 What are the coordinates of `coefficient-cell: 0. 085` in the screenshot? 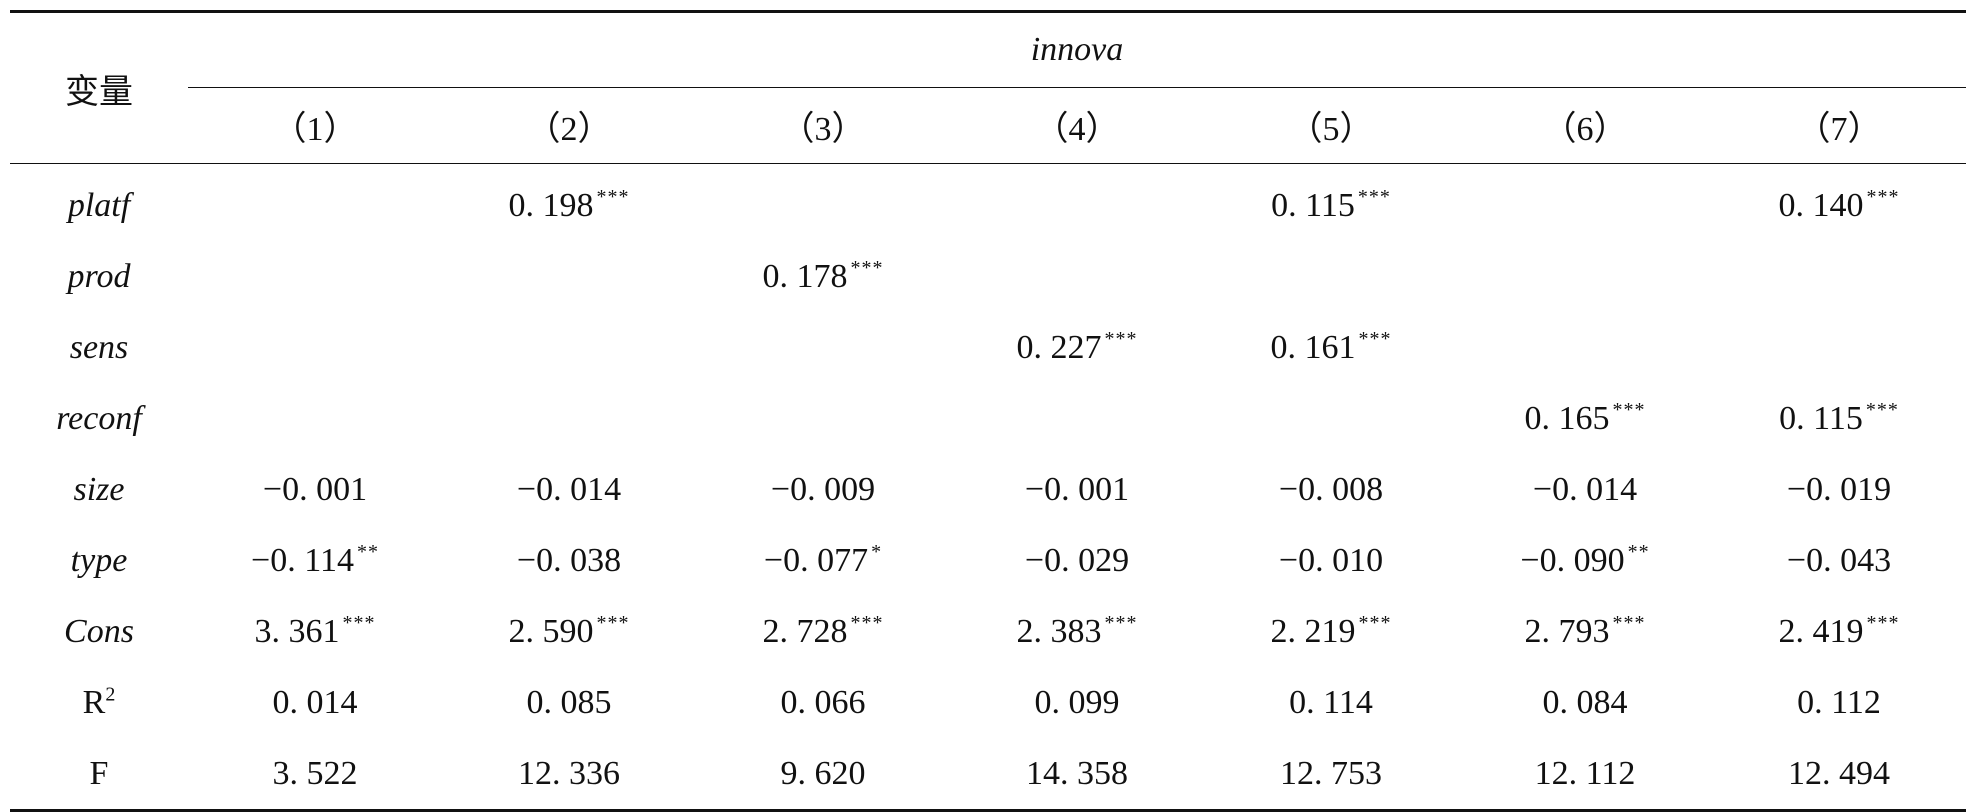 It's located at (569, 702).